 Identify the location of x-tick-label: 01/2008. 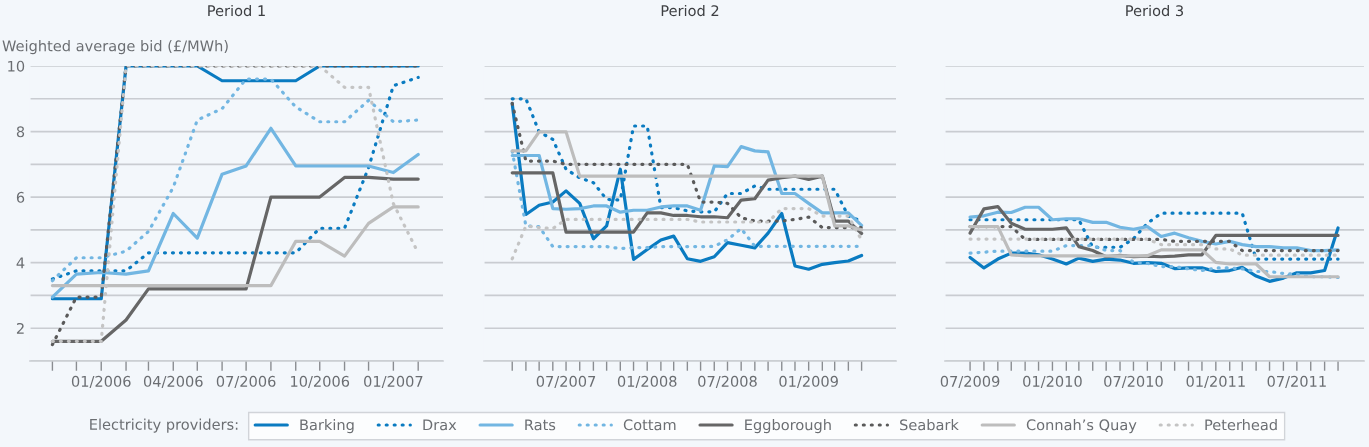
(647, 382).